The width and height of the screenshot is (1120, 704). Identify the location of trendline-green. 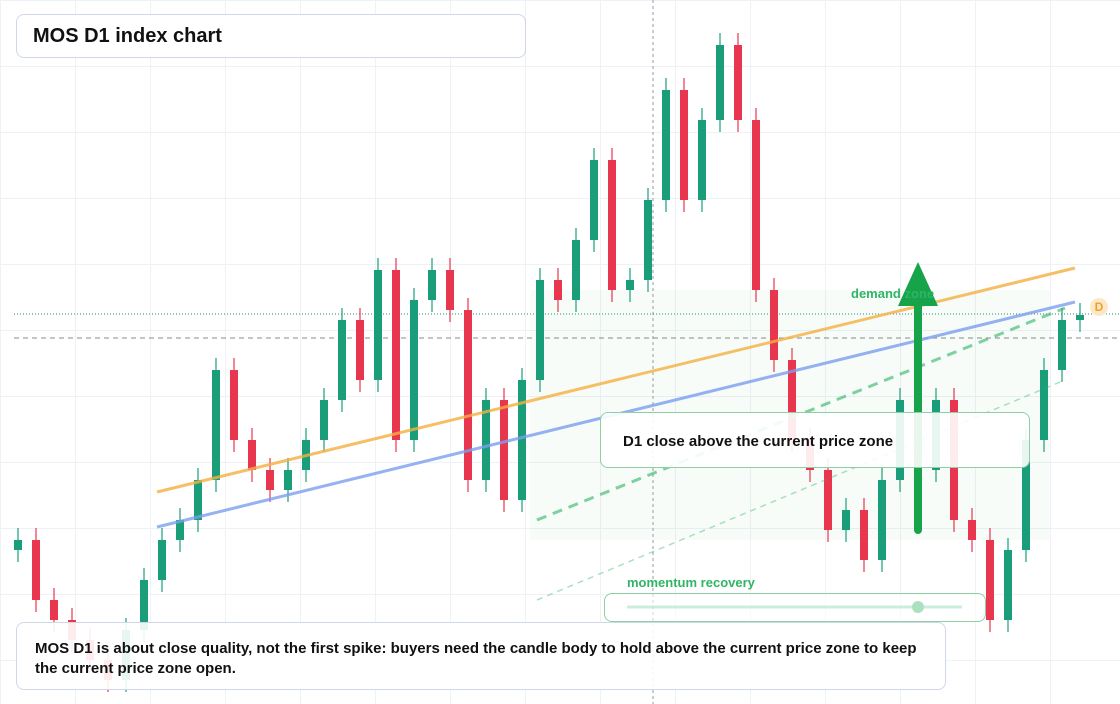
(801, 414).